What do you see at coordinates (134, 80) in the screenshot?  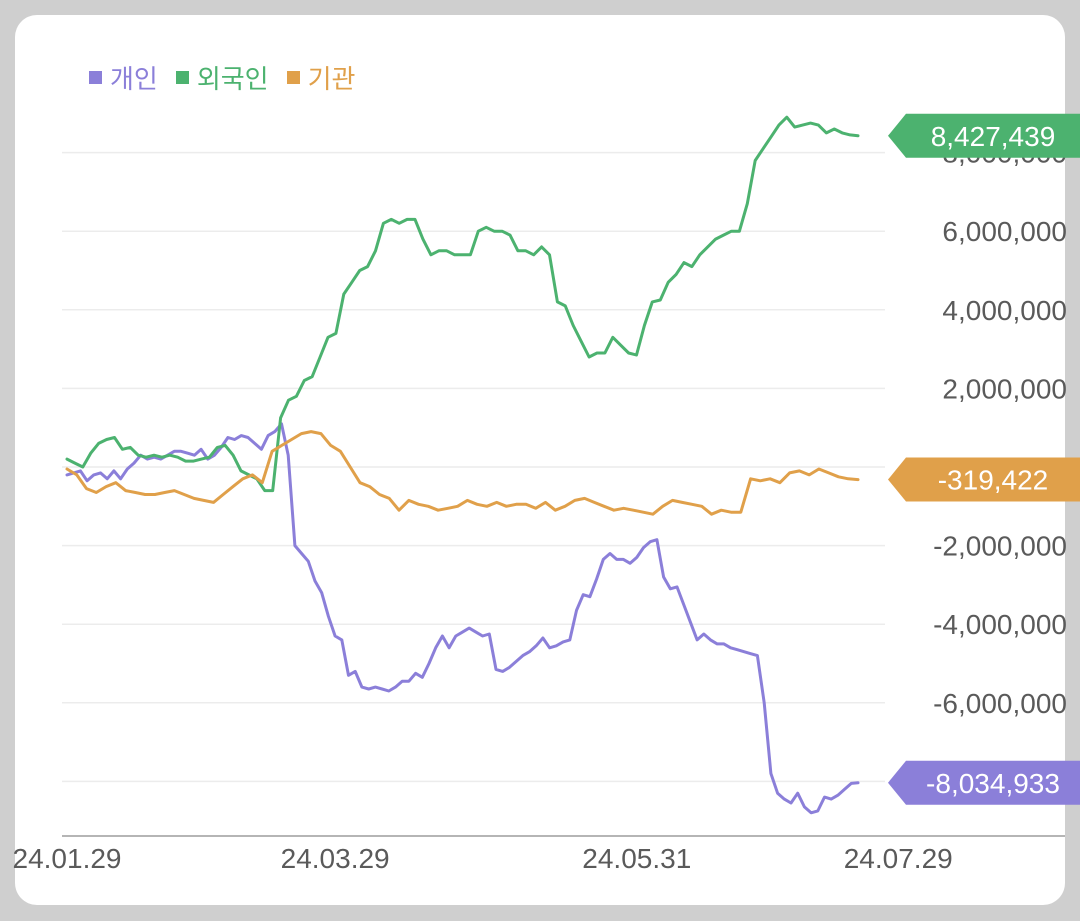 I see `legend-label-0: 개인` at bounding box center [134, 80].